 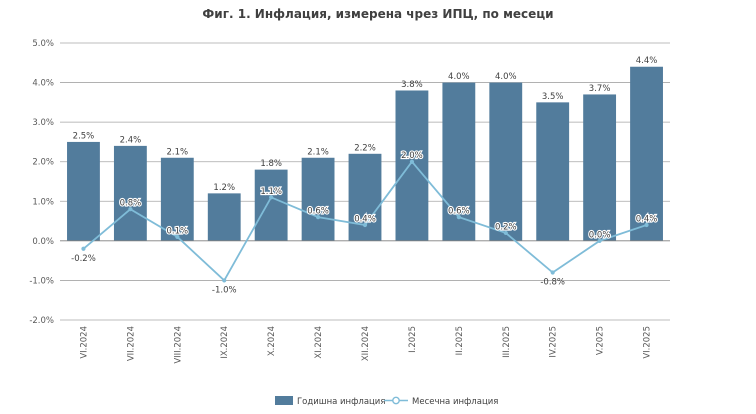 What do you see at coordinates (319, 342) in the screenshot?
I see `x-tick-label: XI.2024` at bounding box center [319, 342].